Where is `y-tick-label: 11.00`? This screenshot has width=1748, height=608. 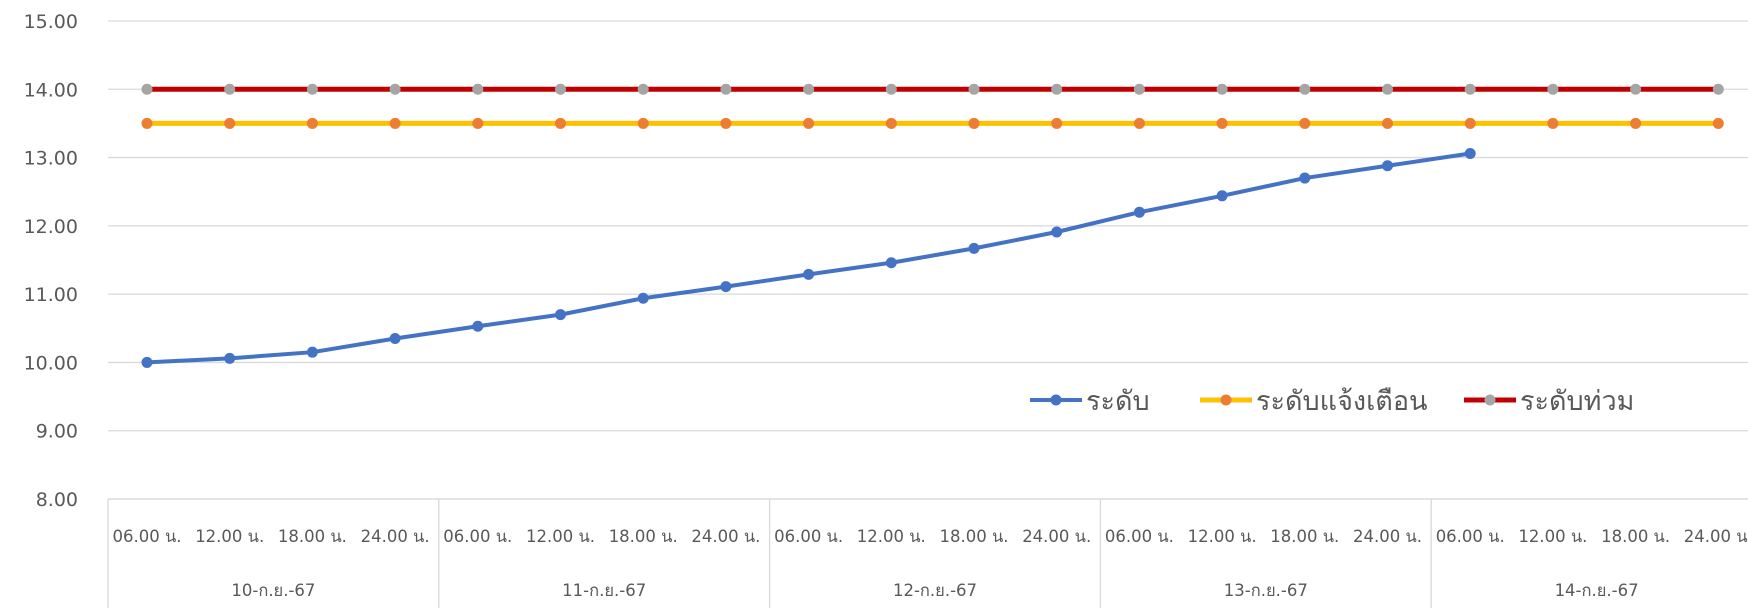 y-tick-label: 11.00 is located at coordinates (51, 295).